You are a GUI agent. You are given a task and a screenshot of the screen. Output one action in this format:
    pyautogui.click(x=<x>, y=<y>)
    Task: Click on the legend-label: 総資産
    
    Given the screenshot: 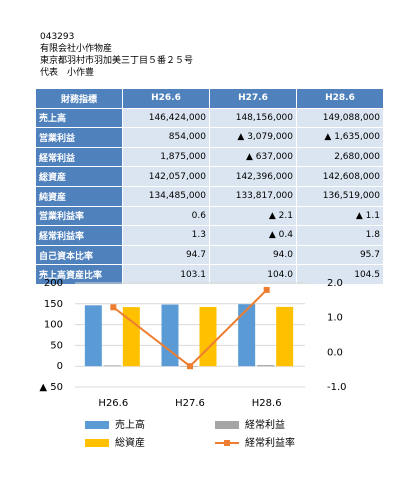 What is the action you would take?
    pyautogui.click(x=130, y=442)
    